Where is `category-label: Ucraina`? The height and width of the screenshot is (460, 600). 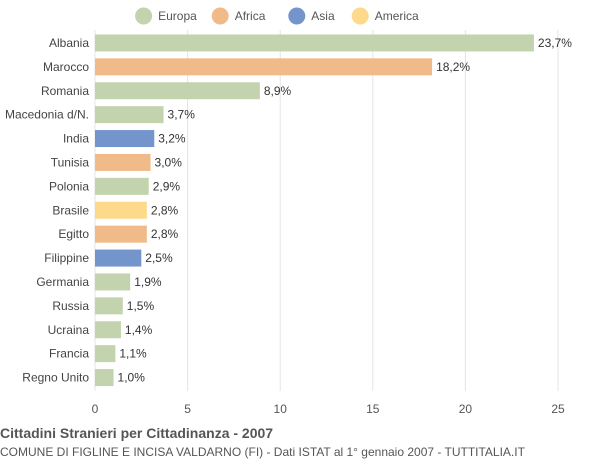
category-label: Ucraina is located at coordinates (69, 330).